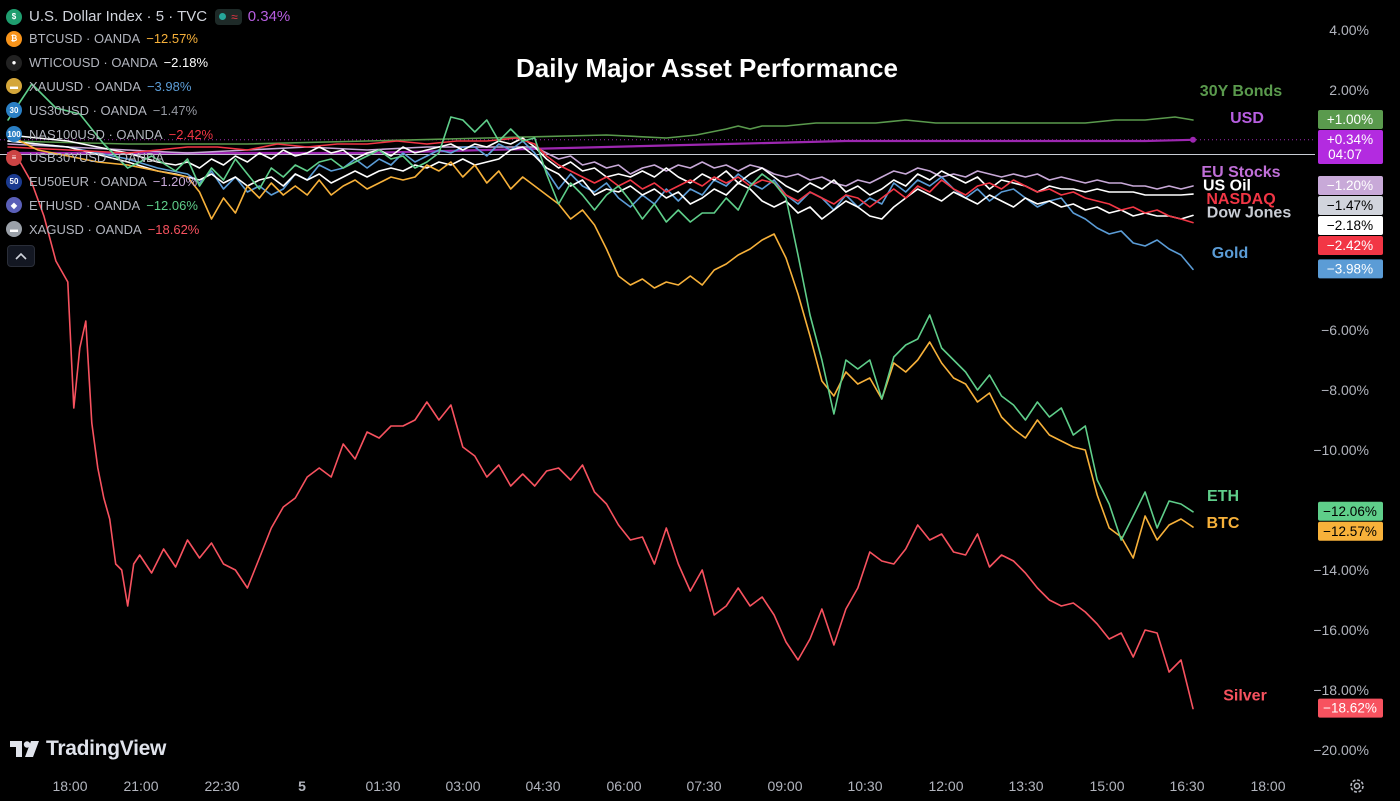 The height and width of the screenshot is (801, 1400). I want to click on price-scale-label-text: −12.06%, so click(1350, 511).